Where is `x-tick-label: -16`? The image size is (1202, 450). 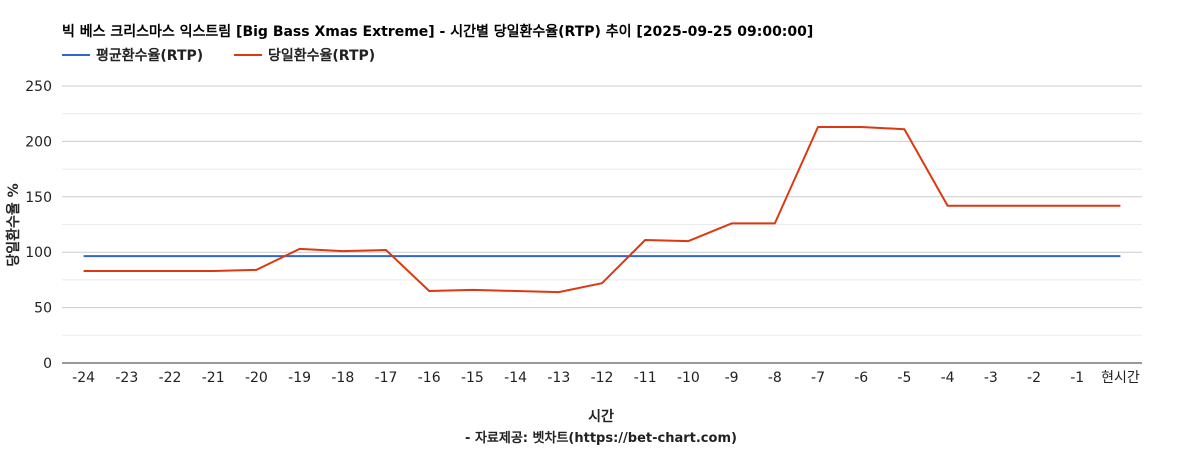 x-tick-label: -16 is located at coordinates (429, 378).